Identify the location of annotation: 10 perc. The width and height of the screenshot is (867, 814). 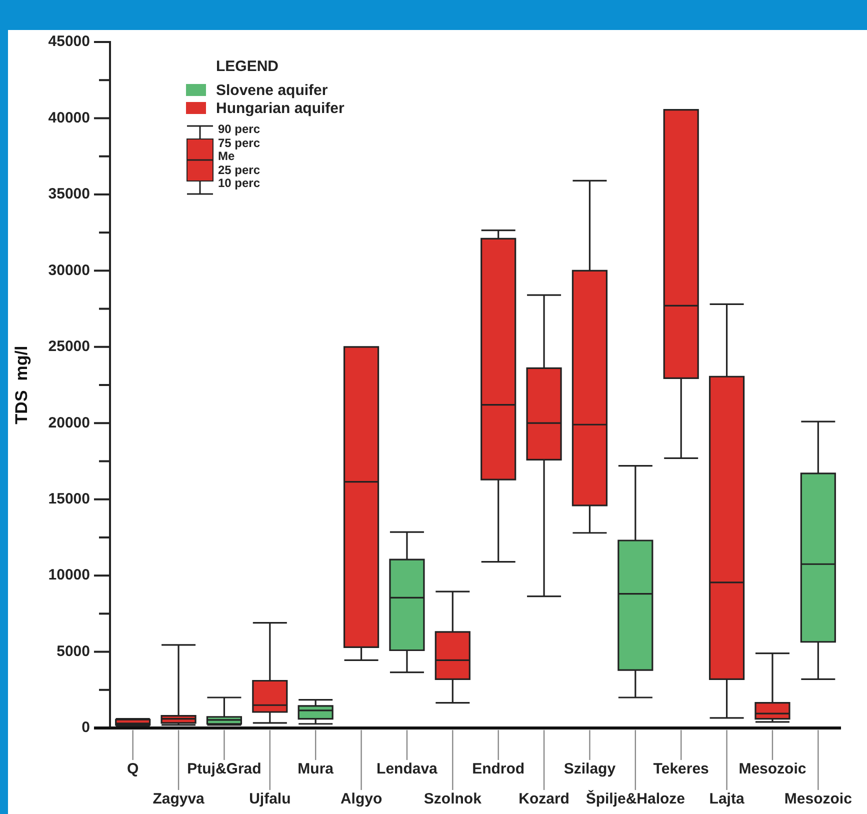
(239, 183).